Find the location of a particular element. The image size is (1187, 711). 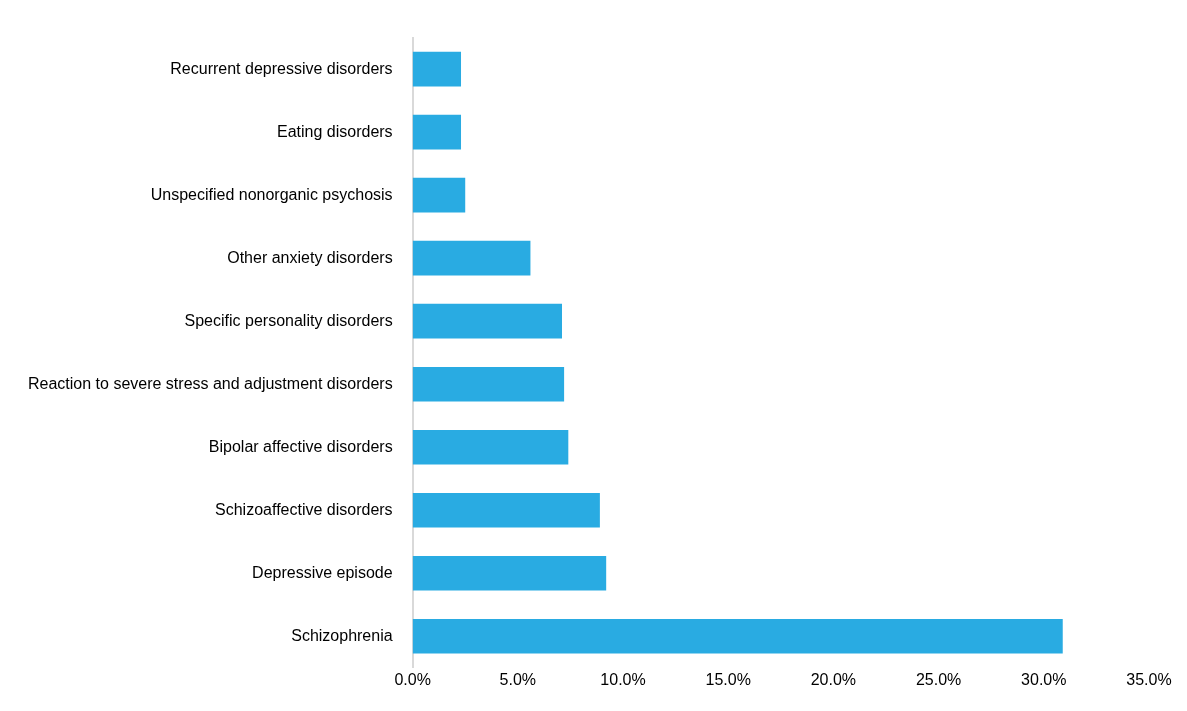

y-tick-label: Other anxiety disorders is located at coordinates (310, 257).